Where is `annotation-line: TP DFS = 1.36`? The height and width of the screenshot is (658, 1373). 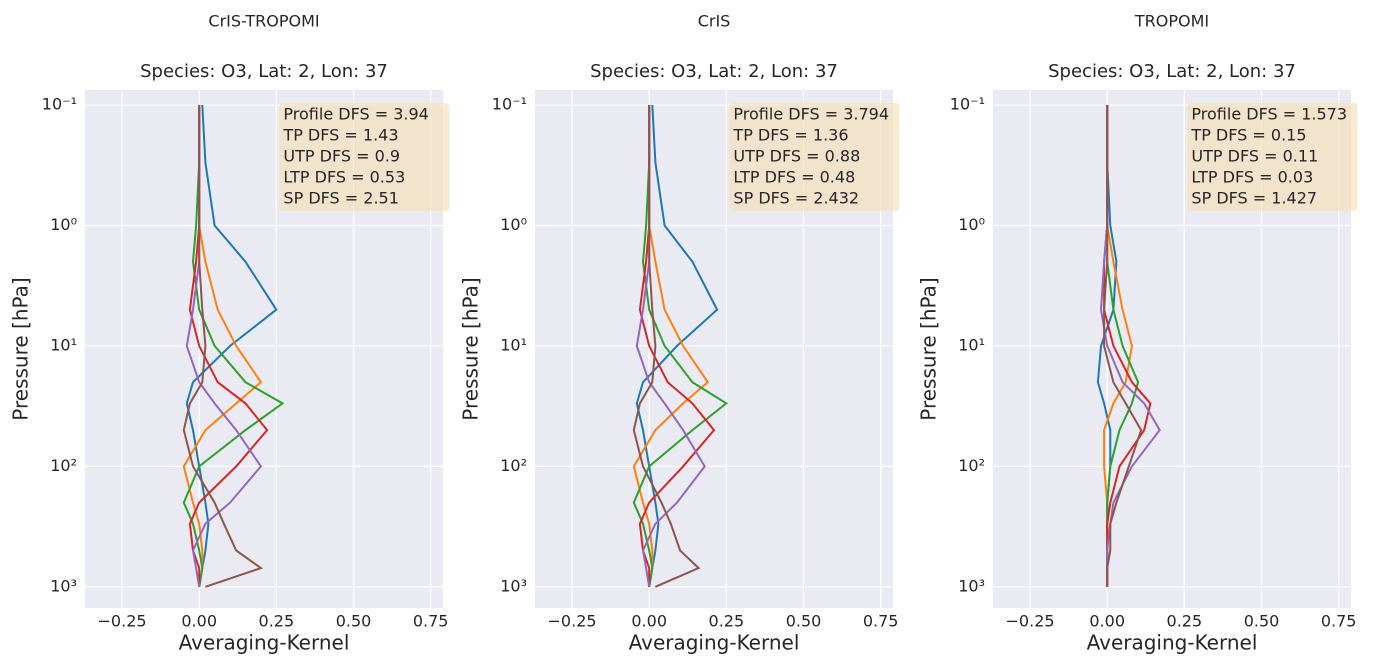 annotation-line: TP DFS = 1.36 is located at coordinates (790, 135).